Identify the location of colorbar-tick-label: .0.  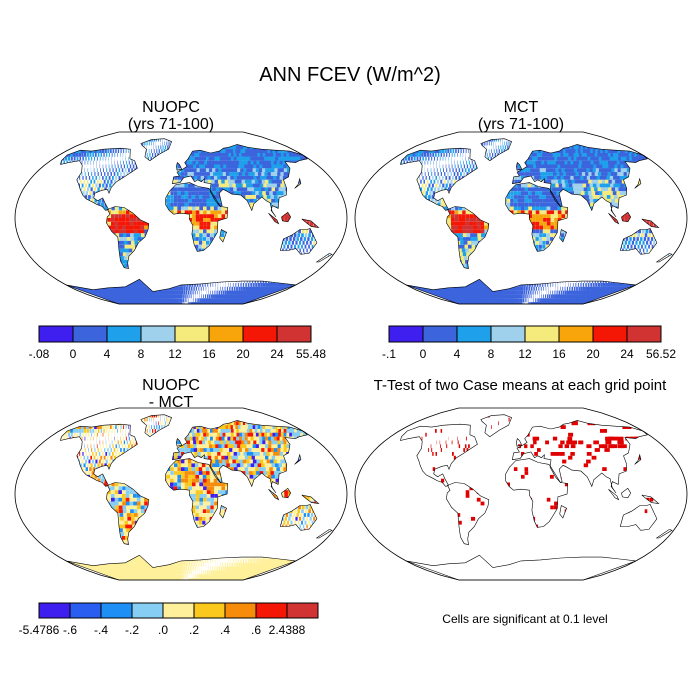
(163, 630).